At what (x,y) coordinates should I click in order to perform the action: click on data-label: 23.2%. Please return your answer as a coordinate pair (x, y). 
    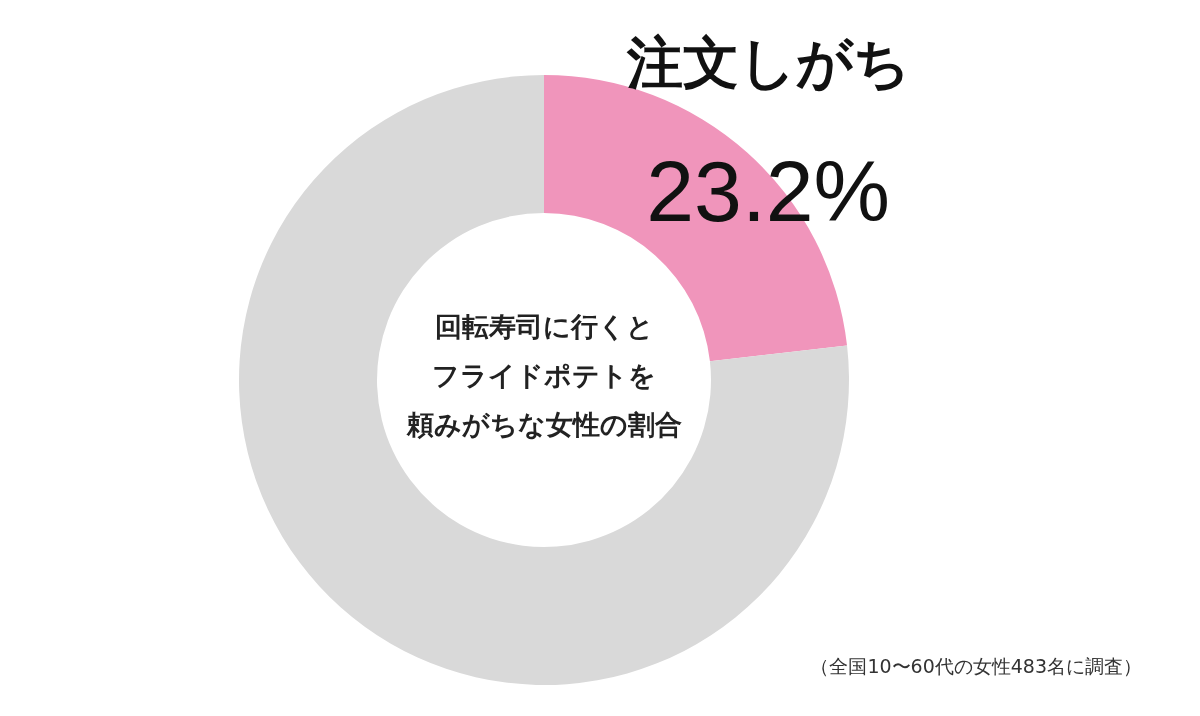
    Looking at the image, I should click on (768, 190).